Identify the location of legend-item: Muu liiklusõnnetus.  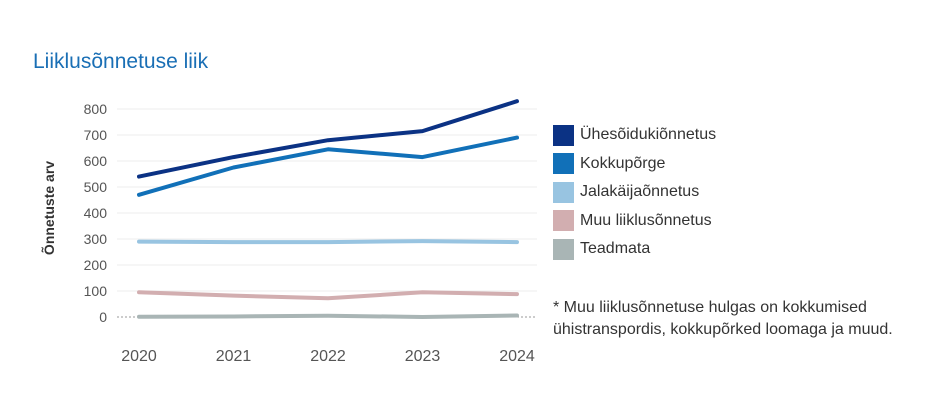
(634, 221).